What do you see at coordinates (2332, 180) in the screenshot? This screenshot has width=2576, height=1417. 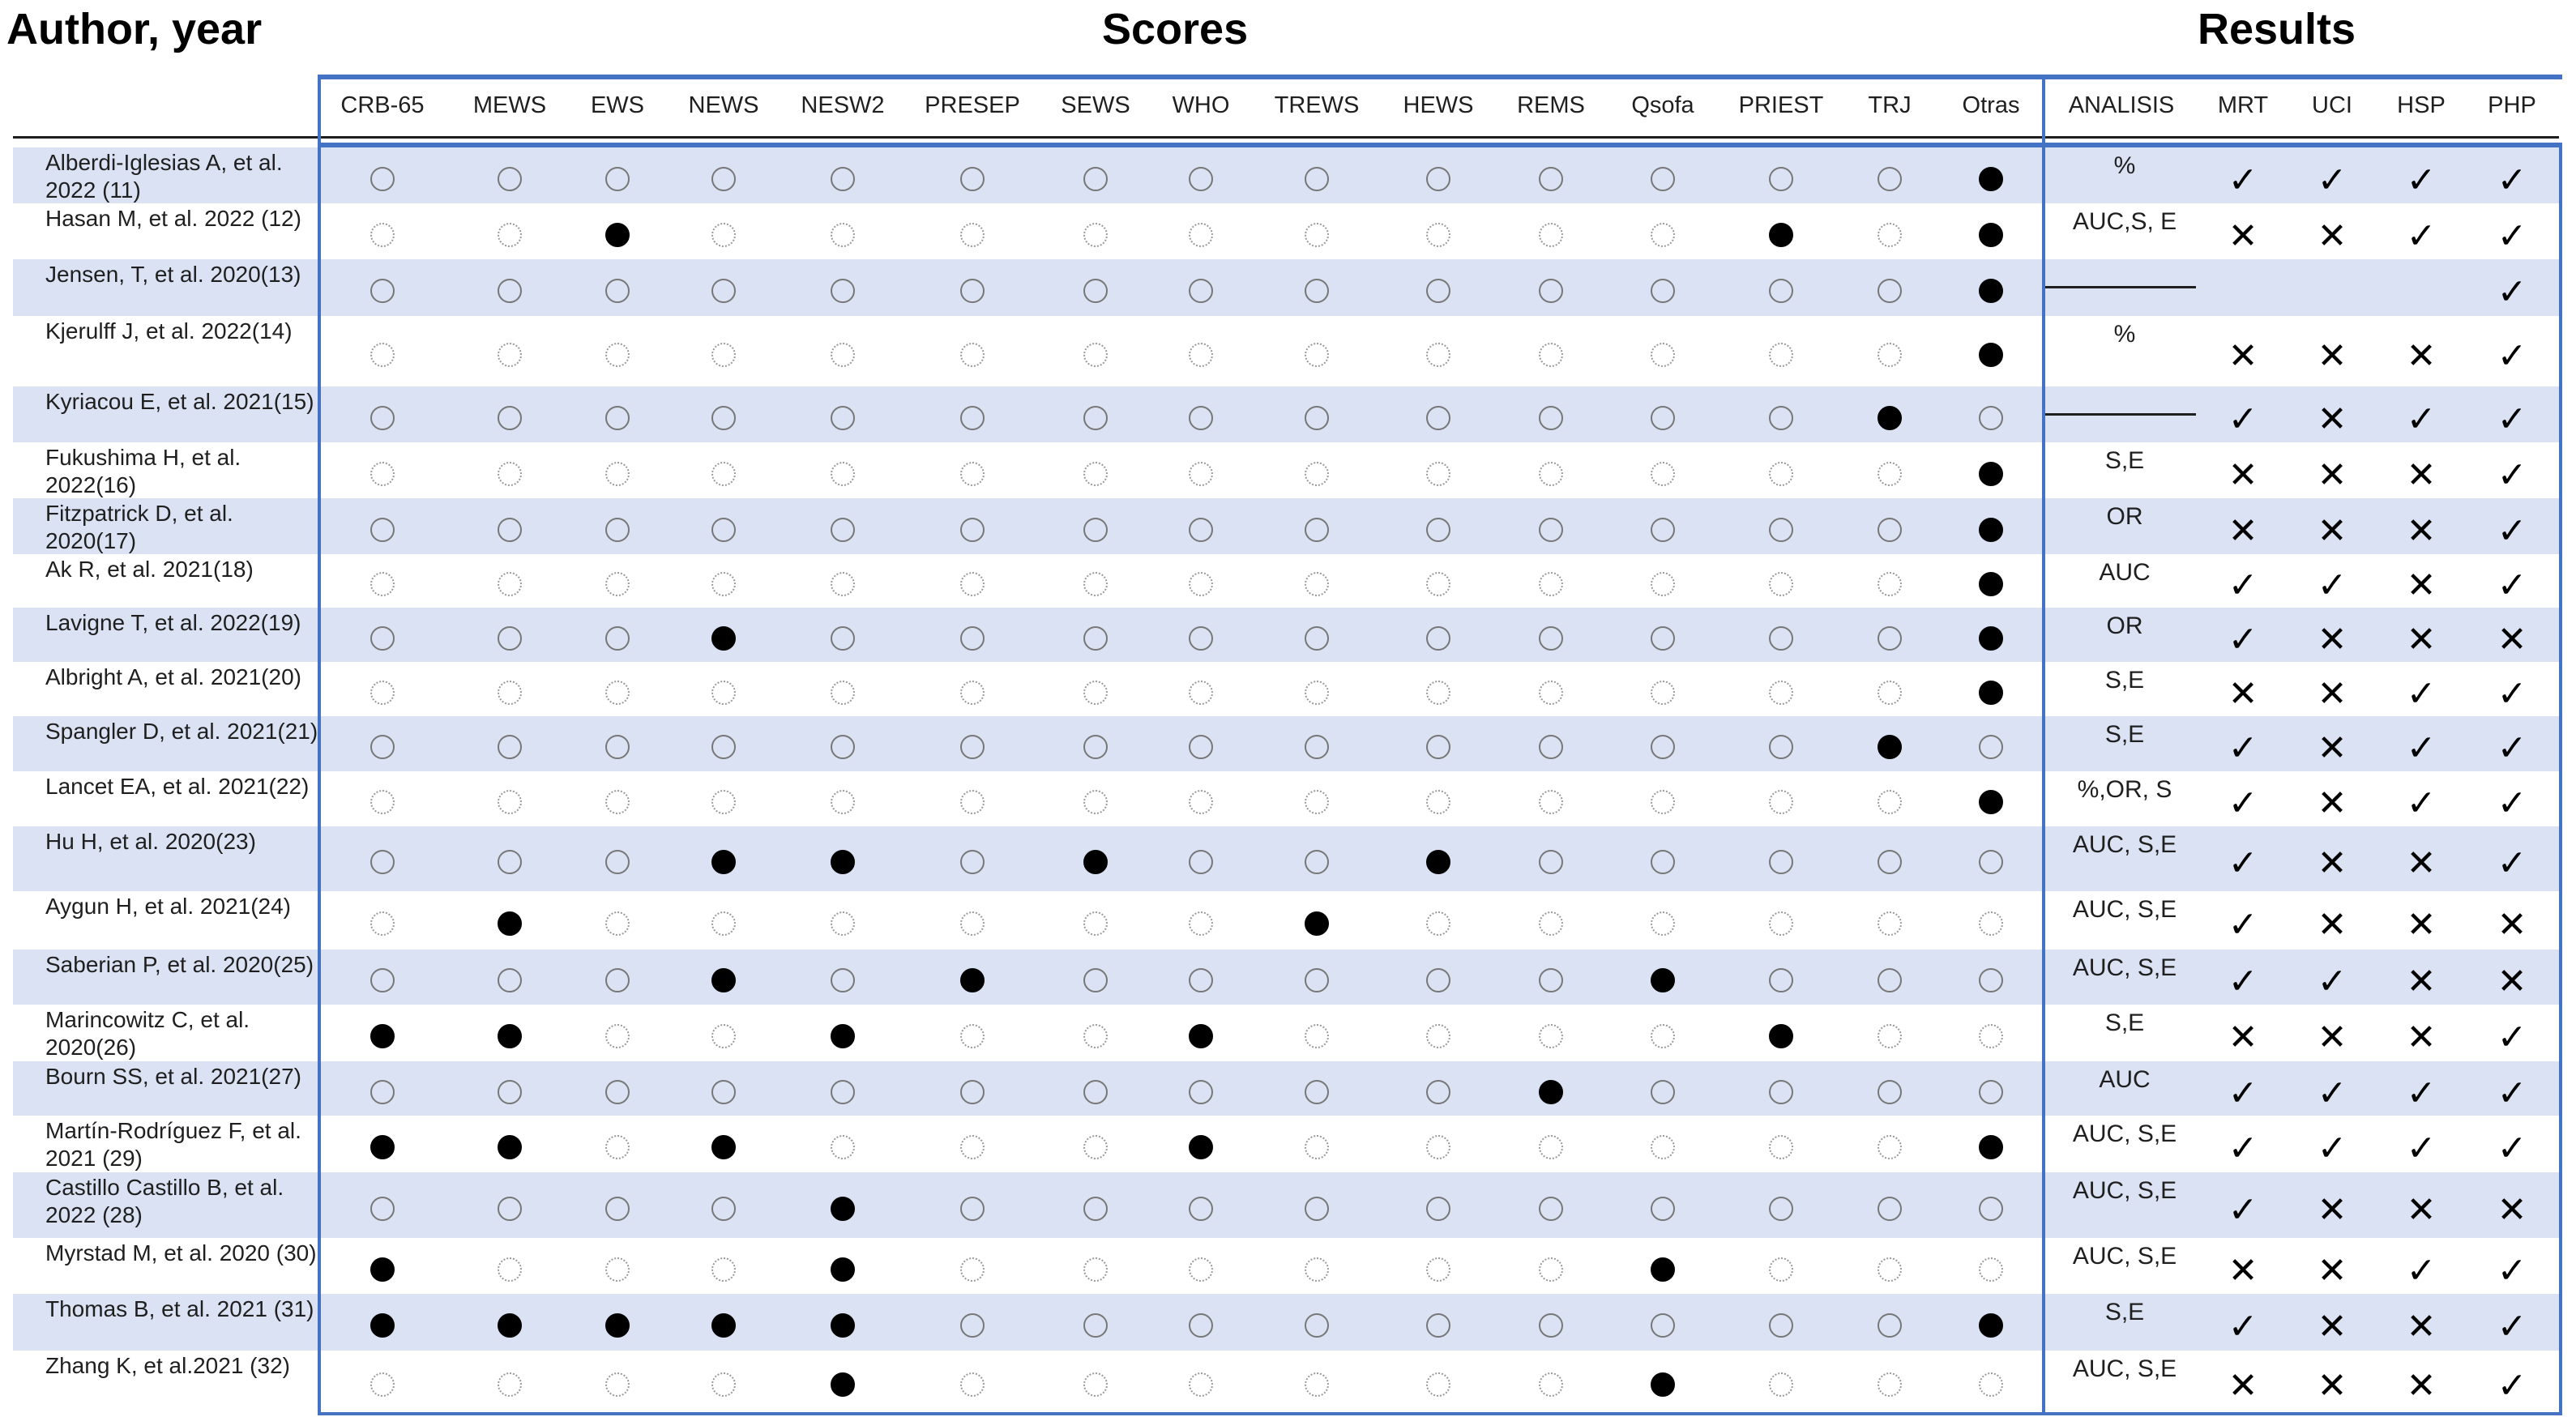 I see `check-icon-uci: ✓` at bounding box center [2332, 180].